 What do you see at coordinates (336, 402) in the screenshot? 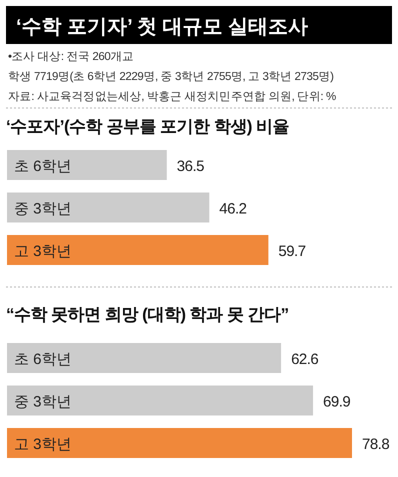
I see `data-label: 69.9` at bounding box center [336, 402].